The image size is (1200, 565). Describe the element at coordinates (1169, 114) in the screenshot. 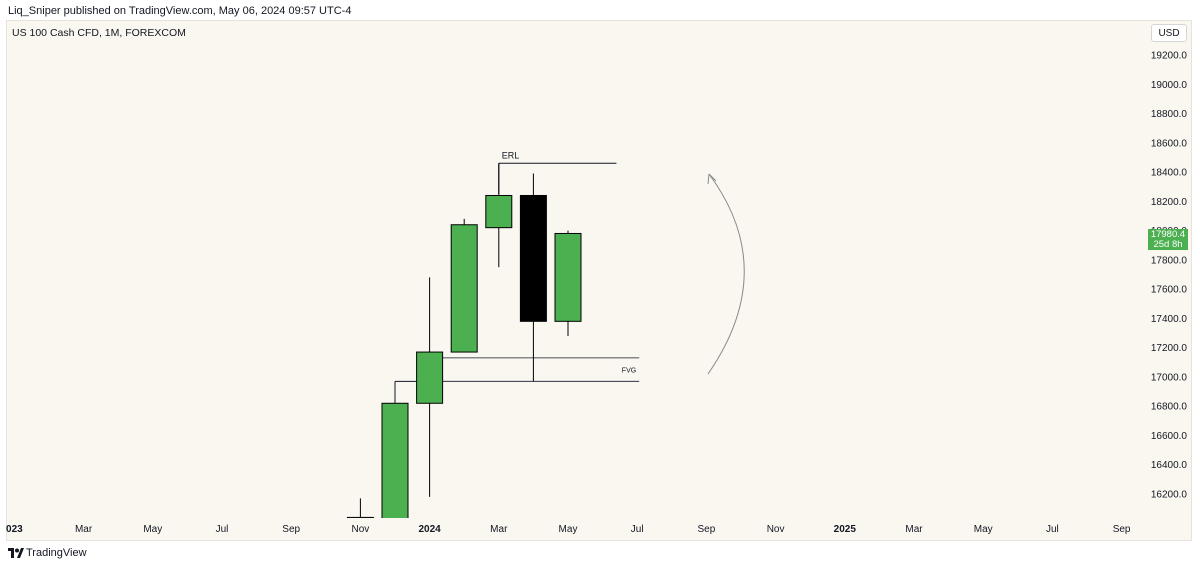

I see `y-tick-label: 18800.0` at that location.